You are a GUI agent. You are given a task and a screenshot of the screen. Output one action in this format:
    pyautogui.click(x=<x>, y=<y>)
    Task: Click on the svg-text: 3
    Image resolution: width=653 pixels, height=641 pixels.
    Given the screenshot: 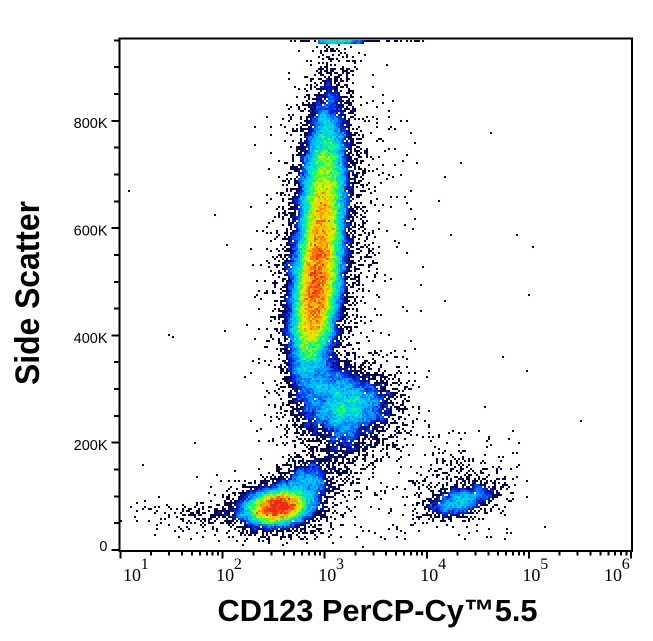 What is the action you would take?
    pyautogui.click(x=340, y=564)
    